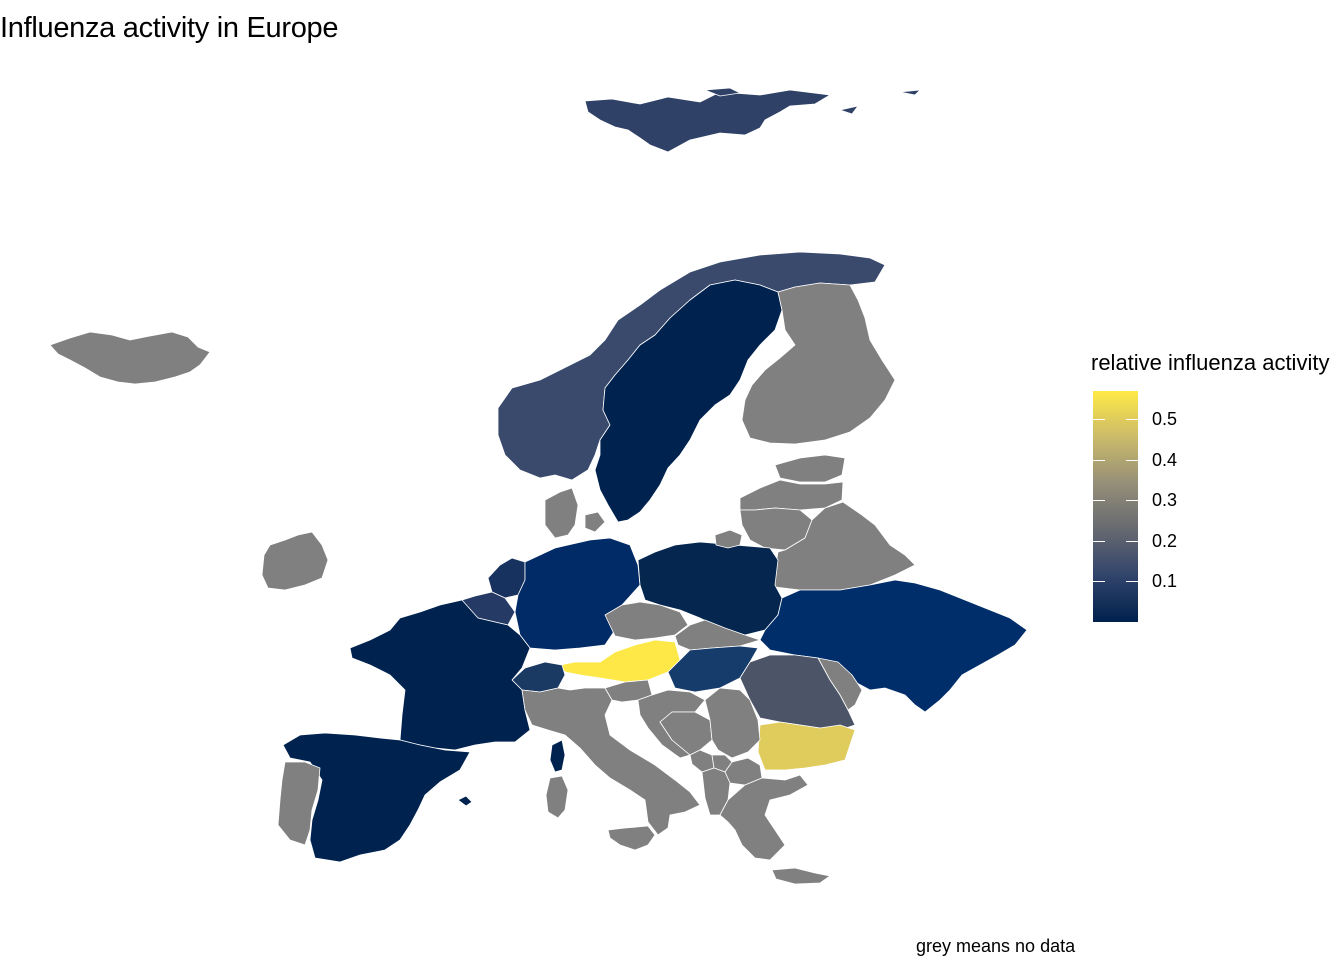 The width and height of the screenshot is (1344, 960). Describe the element at coordinates (1115, 506) in the screenshot. I see `legend-colorbar` at that location.